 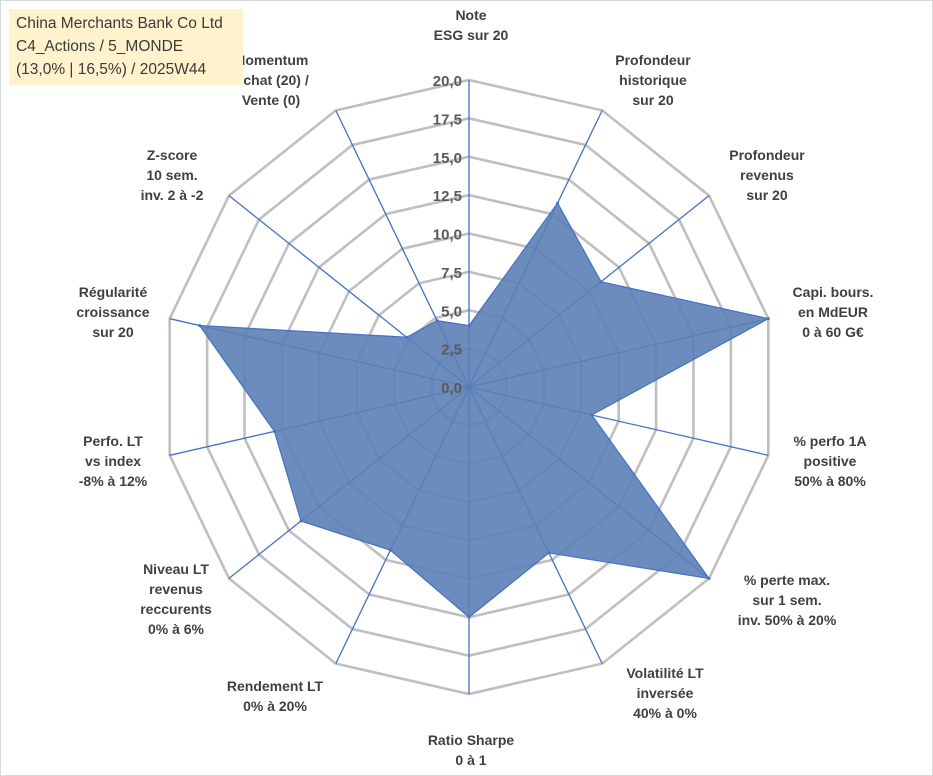 I want to click on axis-label-line: sur 1 sem., so click(x=786, y=600).